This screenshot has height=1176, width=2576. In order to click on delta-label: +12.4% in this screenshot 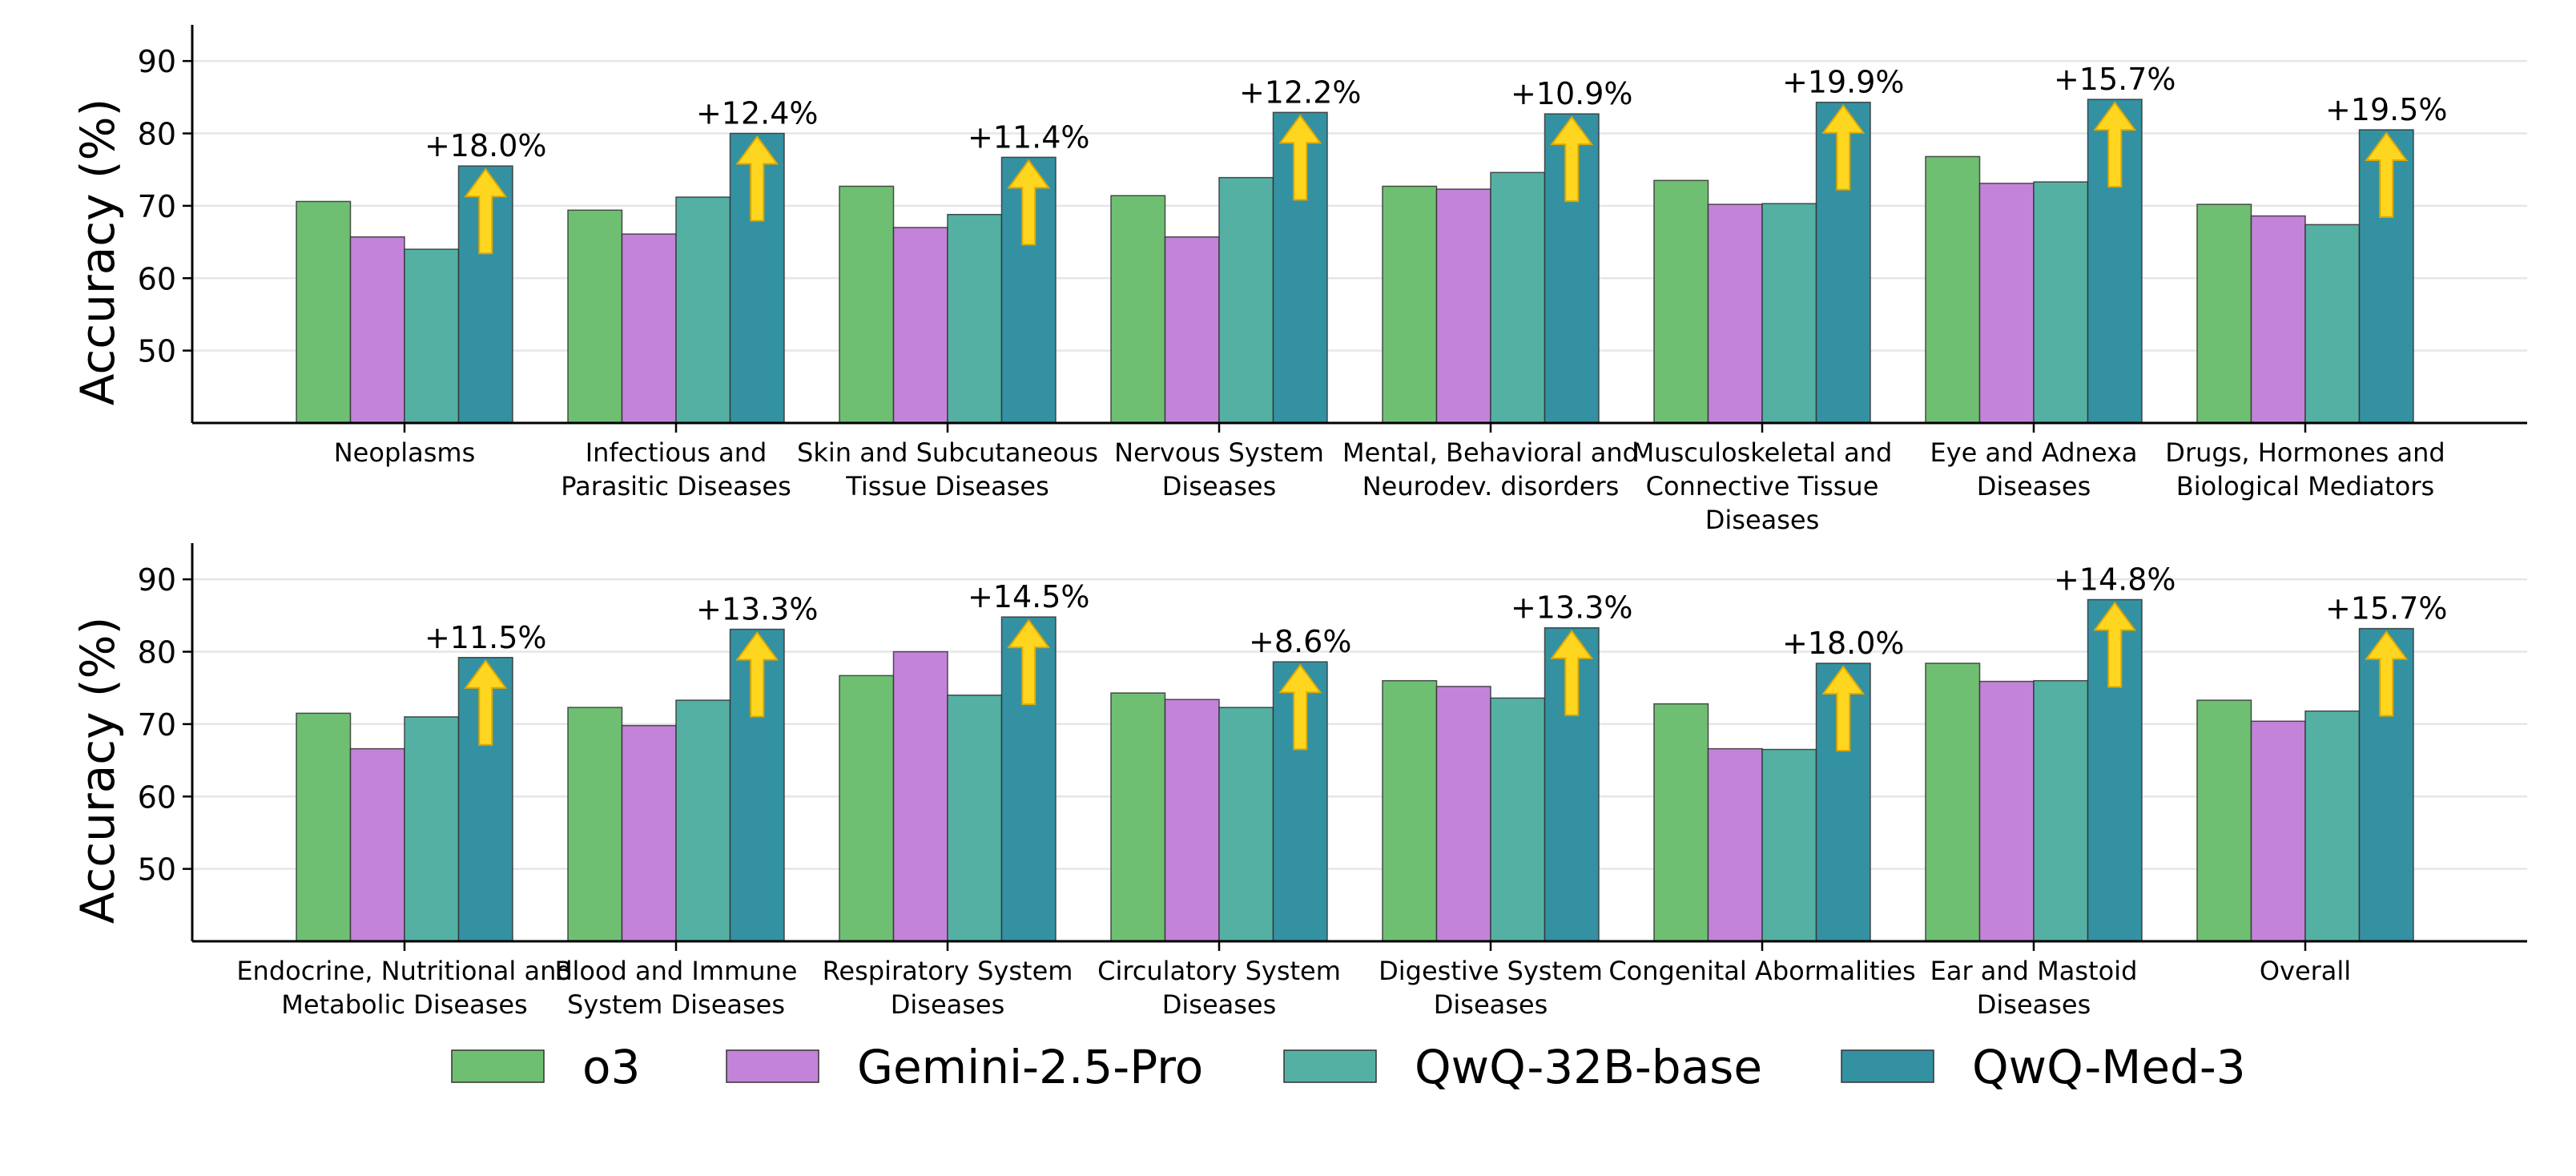, I will do `click(758, 113)`.